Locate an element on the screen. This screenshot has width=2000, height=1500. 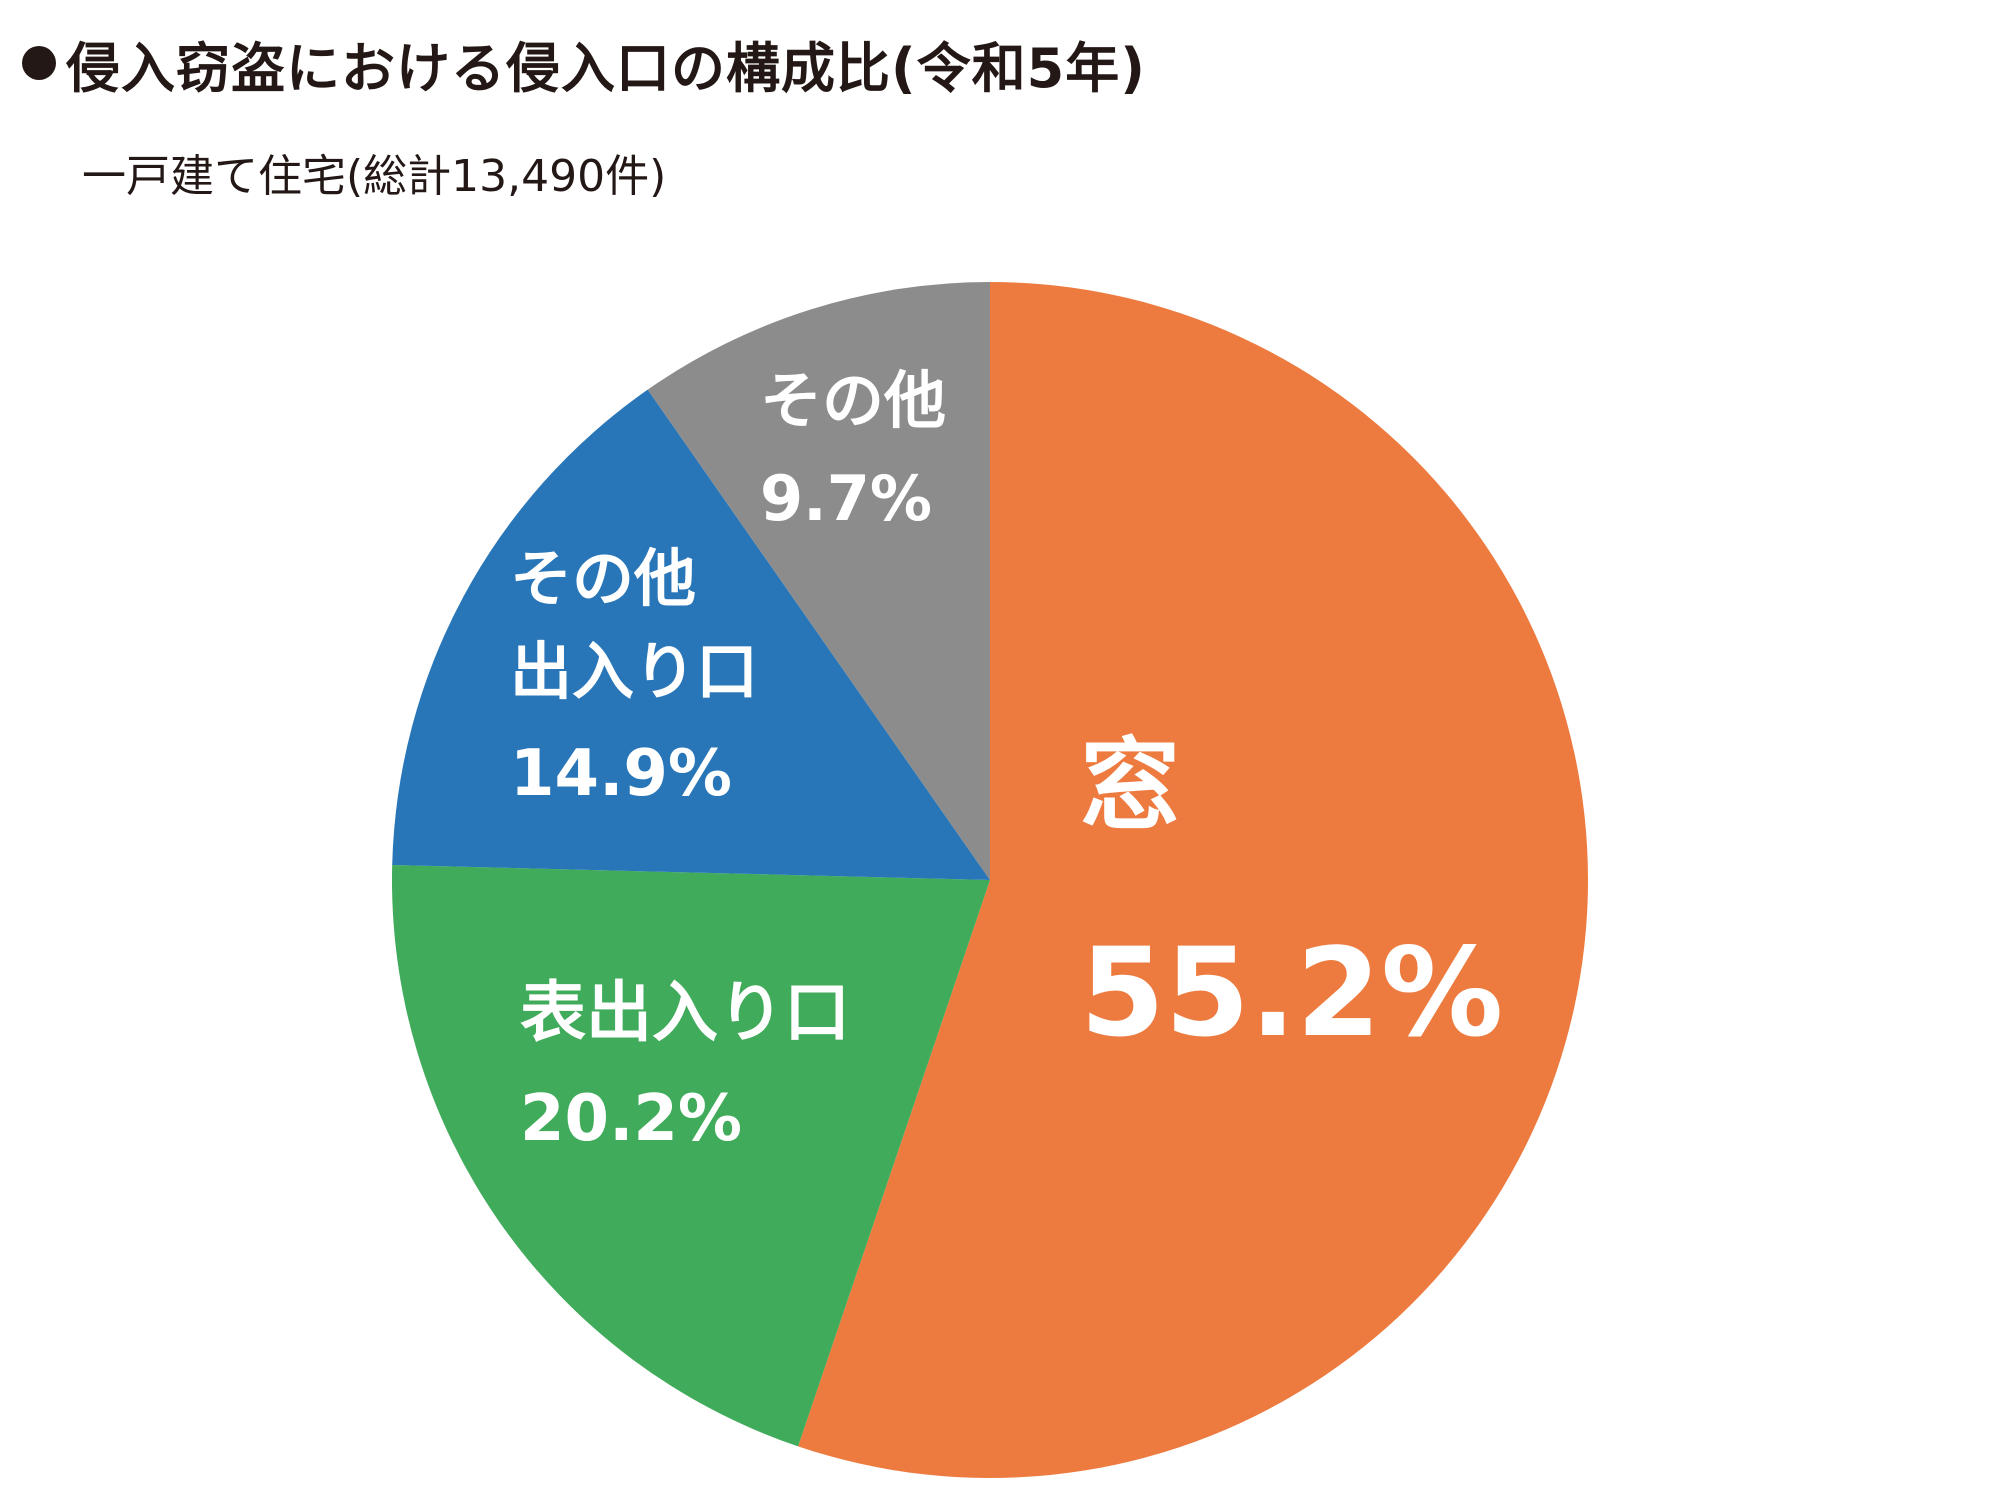
slice-value-label: 14.9% is located at coordinates (621, 774).